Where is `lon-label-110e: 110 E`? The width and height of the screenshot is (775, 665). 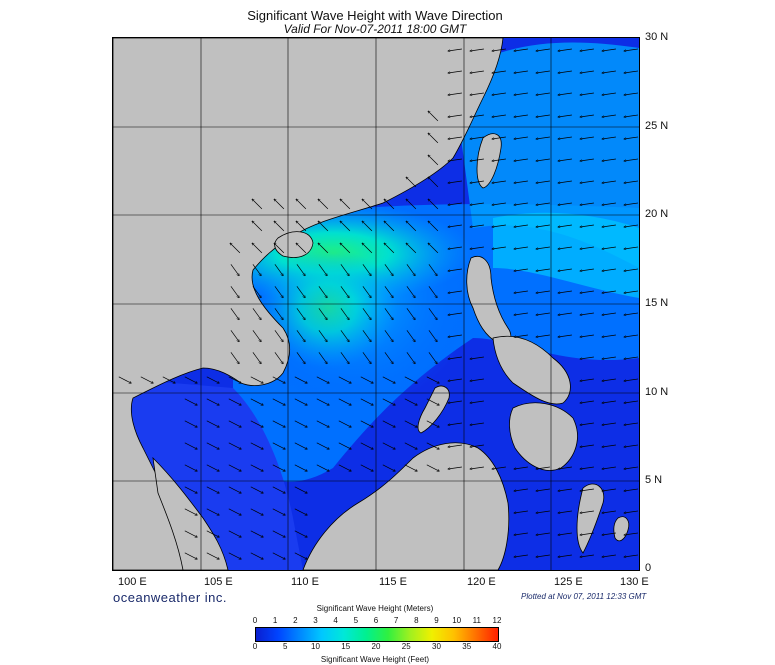
lon-label-110e: 110 E is located at coordinates (305, 582).